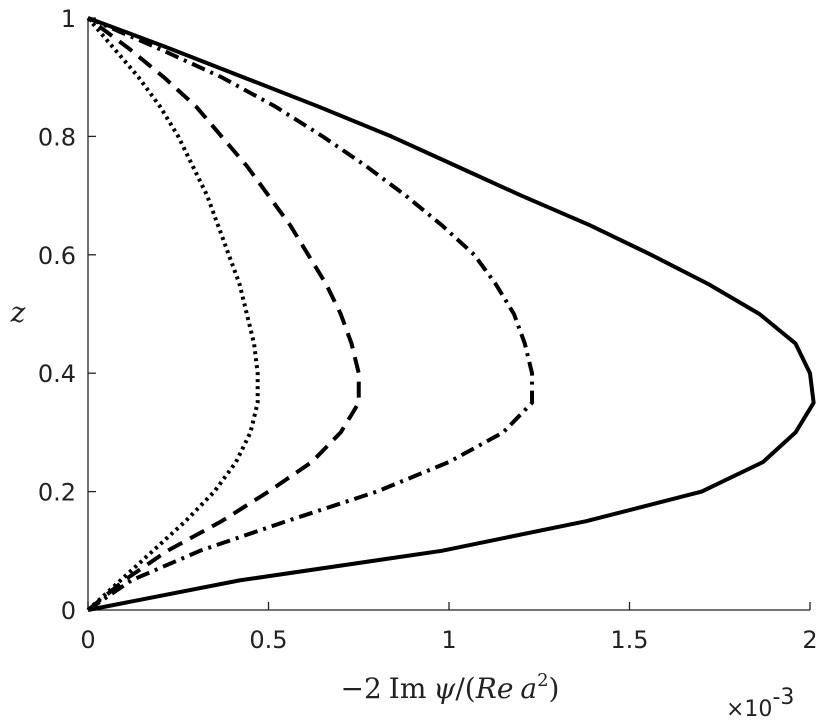  Describe the element at coordinates (749, 709) in the screenshot. I see `x-multiplier-base: ×10` at that location.